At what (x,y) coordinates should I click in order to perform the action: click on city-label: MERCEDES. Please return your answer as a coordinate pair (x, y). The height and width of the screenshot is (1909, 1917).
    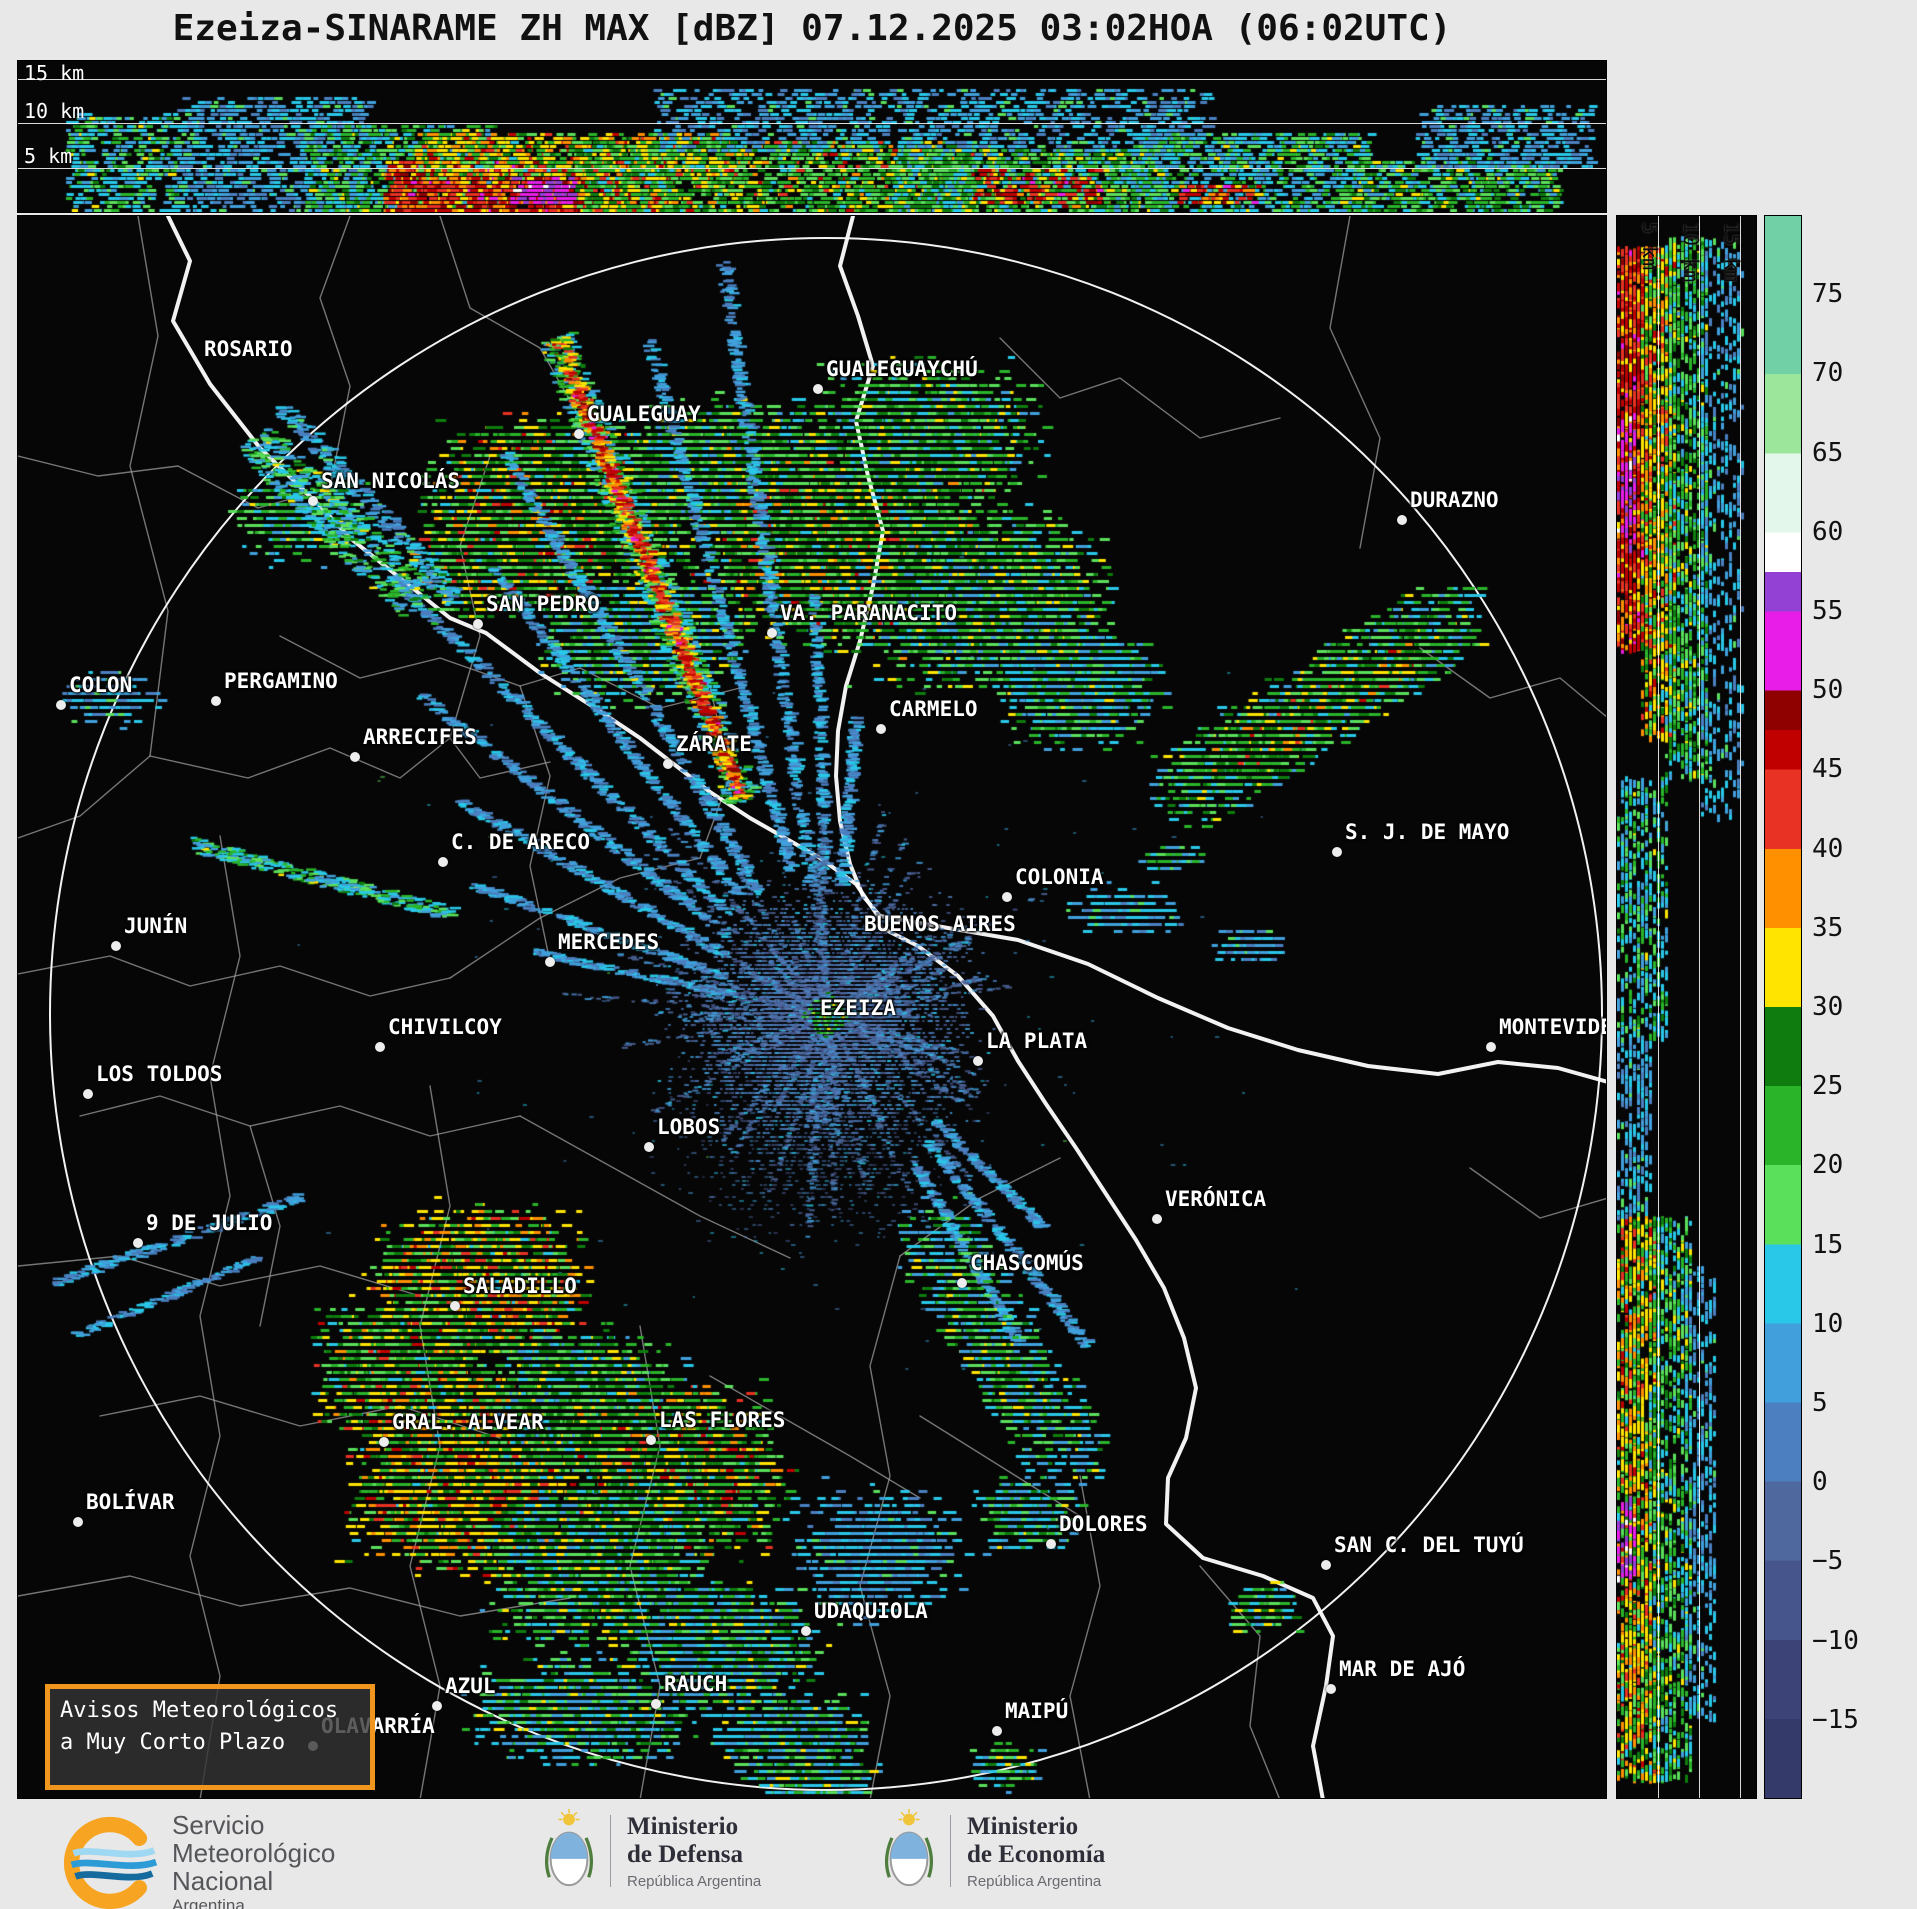
    Looking at the image, I should click on (609, 942).